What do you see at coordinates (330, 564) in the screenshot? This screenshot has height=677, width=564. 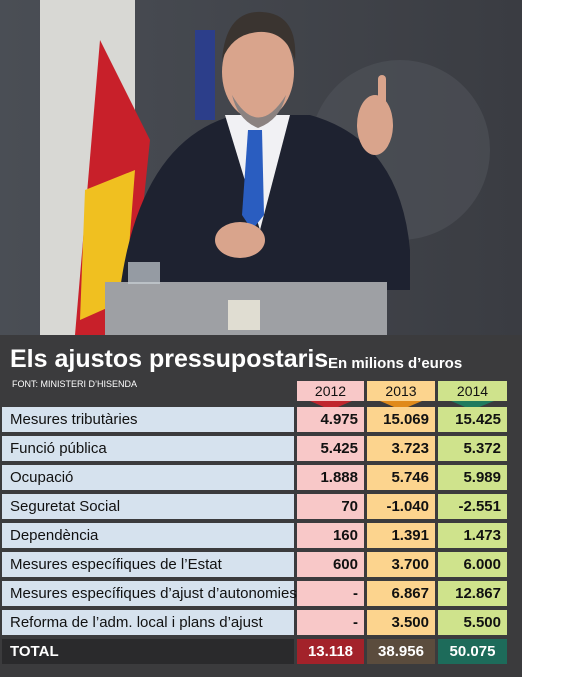 I see `cell-value: 600` at bounding box center [330, 564].